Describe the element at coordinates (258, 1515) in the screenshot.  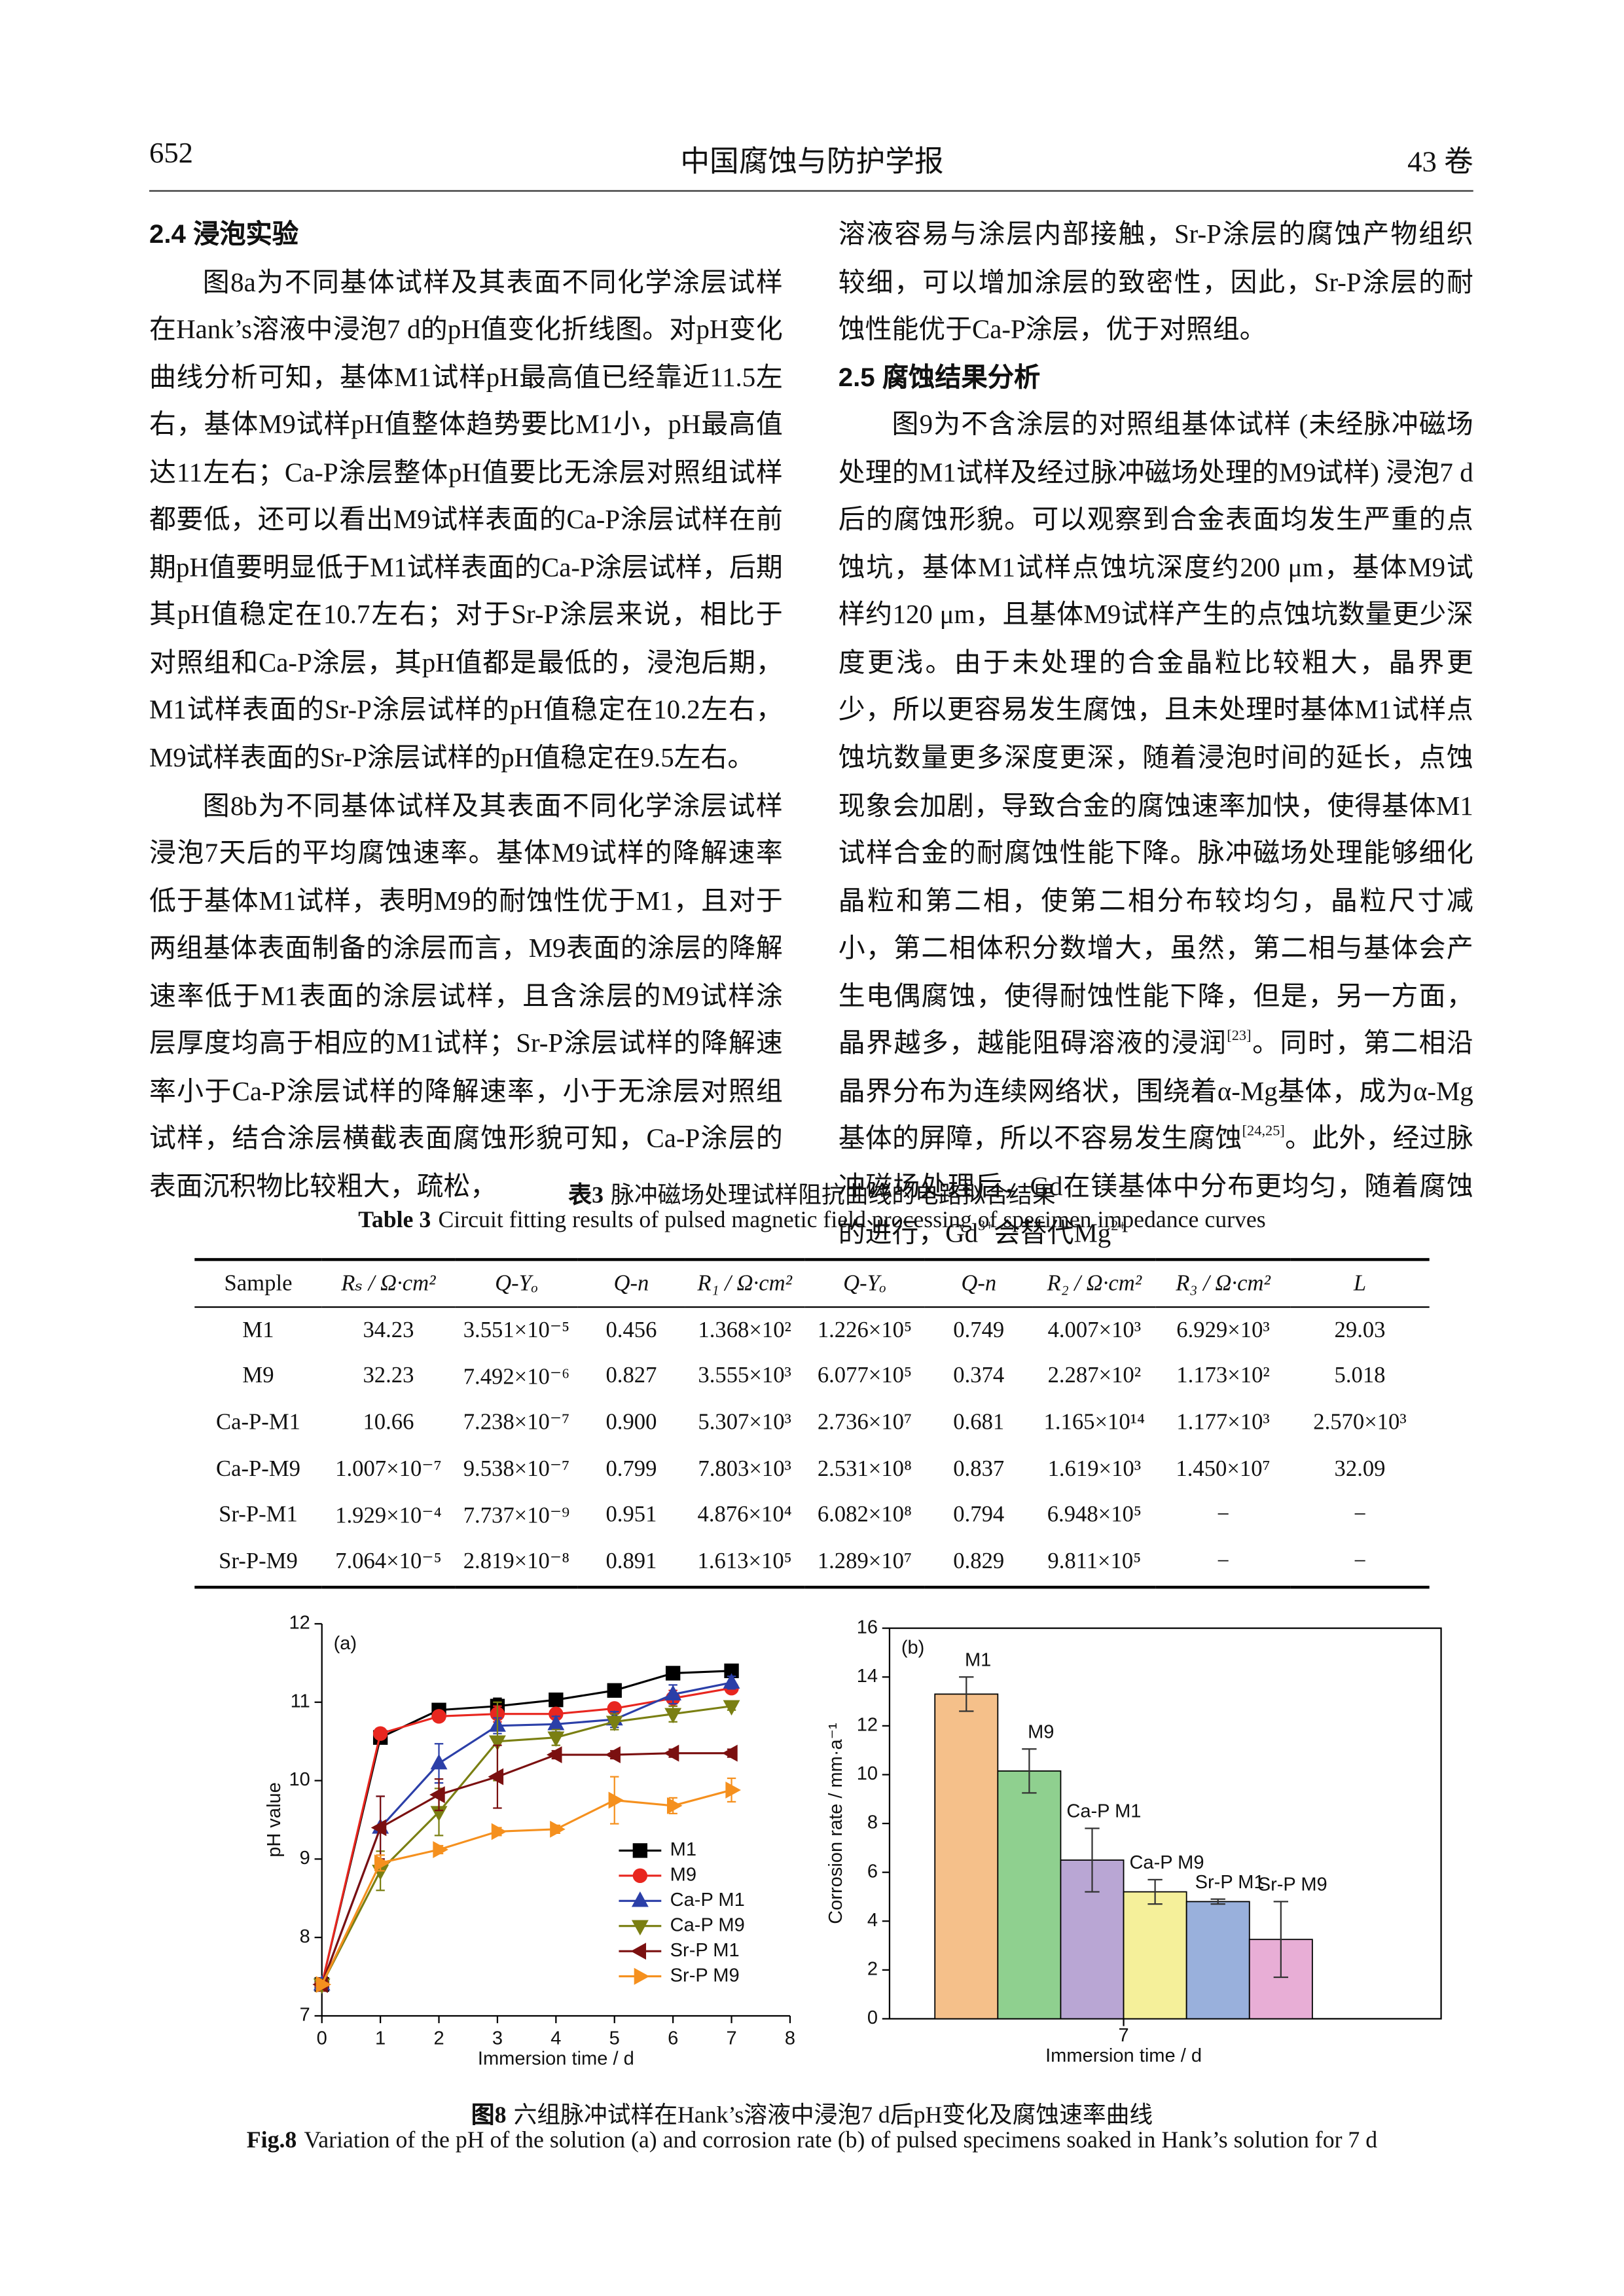
I see `table-cell: Sr-P-M1` at that location.